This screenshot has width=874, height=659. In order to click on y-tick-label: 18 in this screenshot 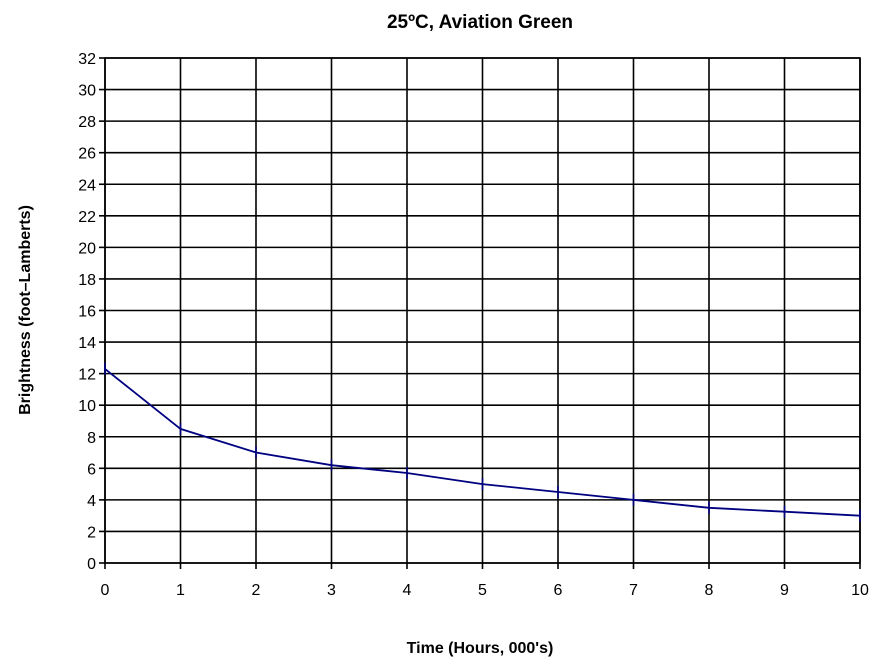, I will do `click(87, 280)`.